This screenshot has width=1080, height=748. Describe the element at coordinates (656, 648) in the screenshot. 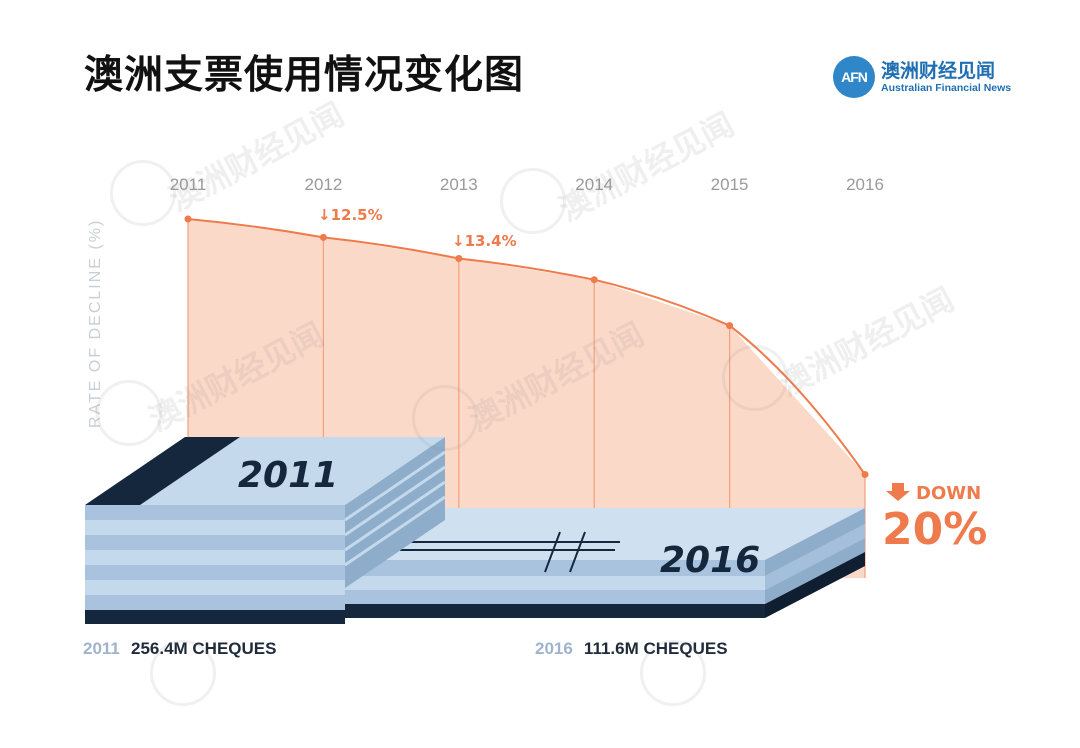

I see `caption-2016-value: 111.6M CHEQUES` at that location.